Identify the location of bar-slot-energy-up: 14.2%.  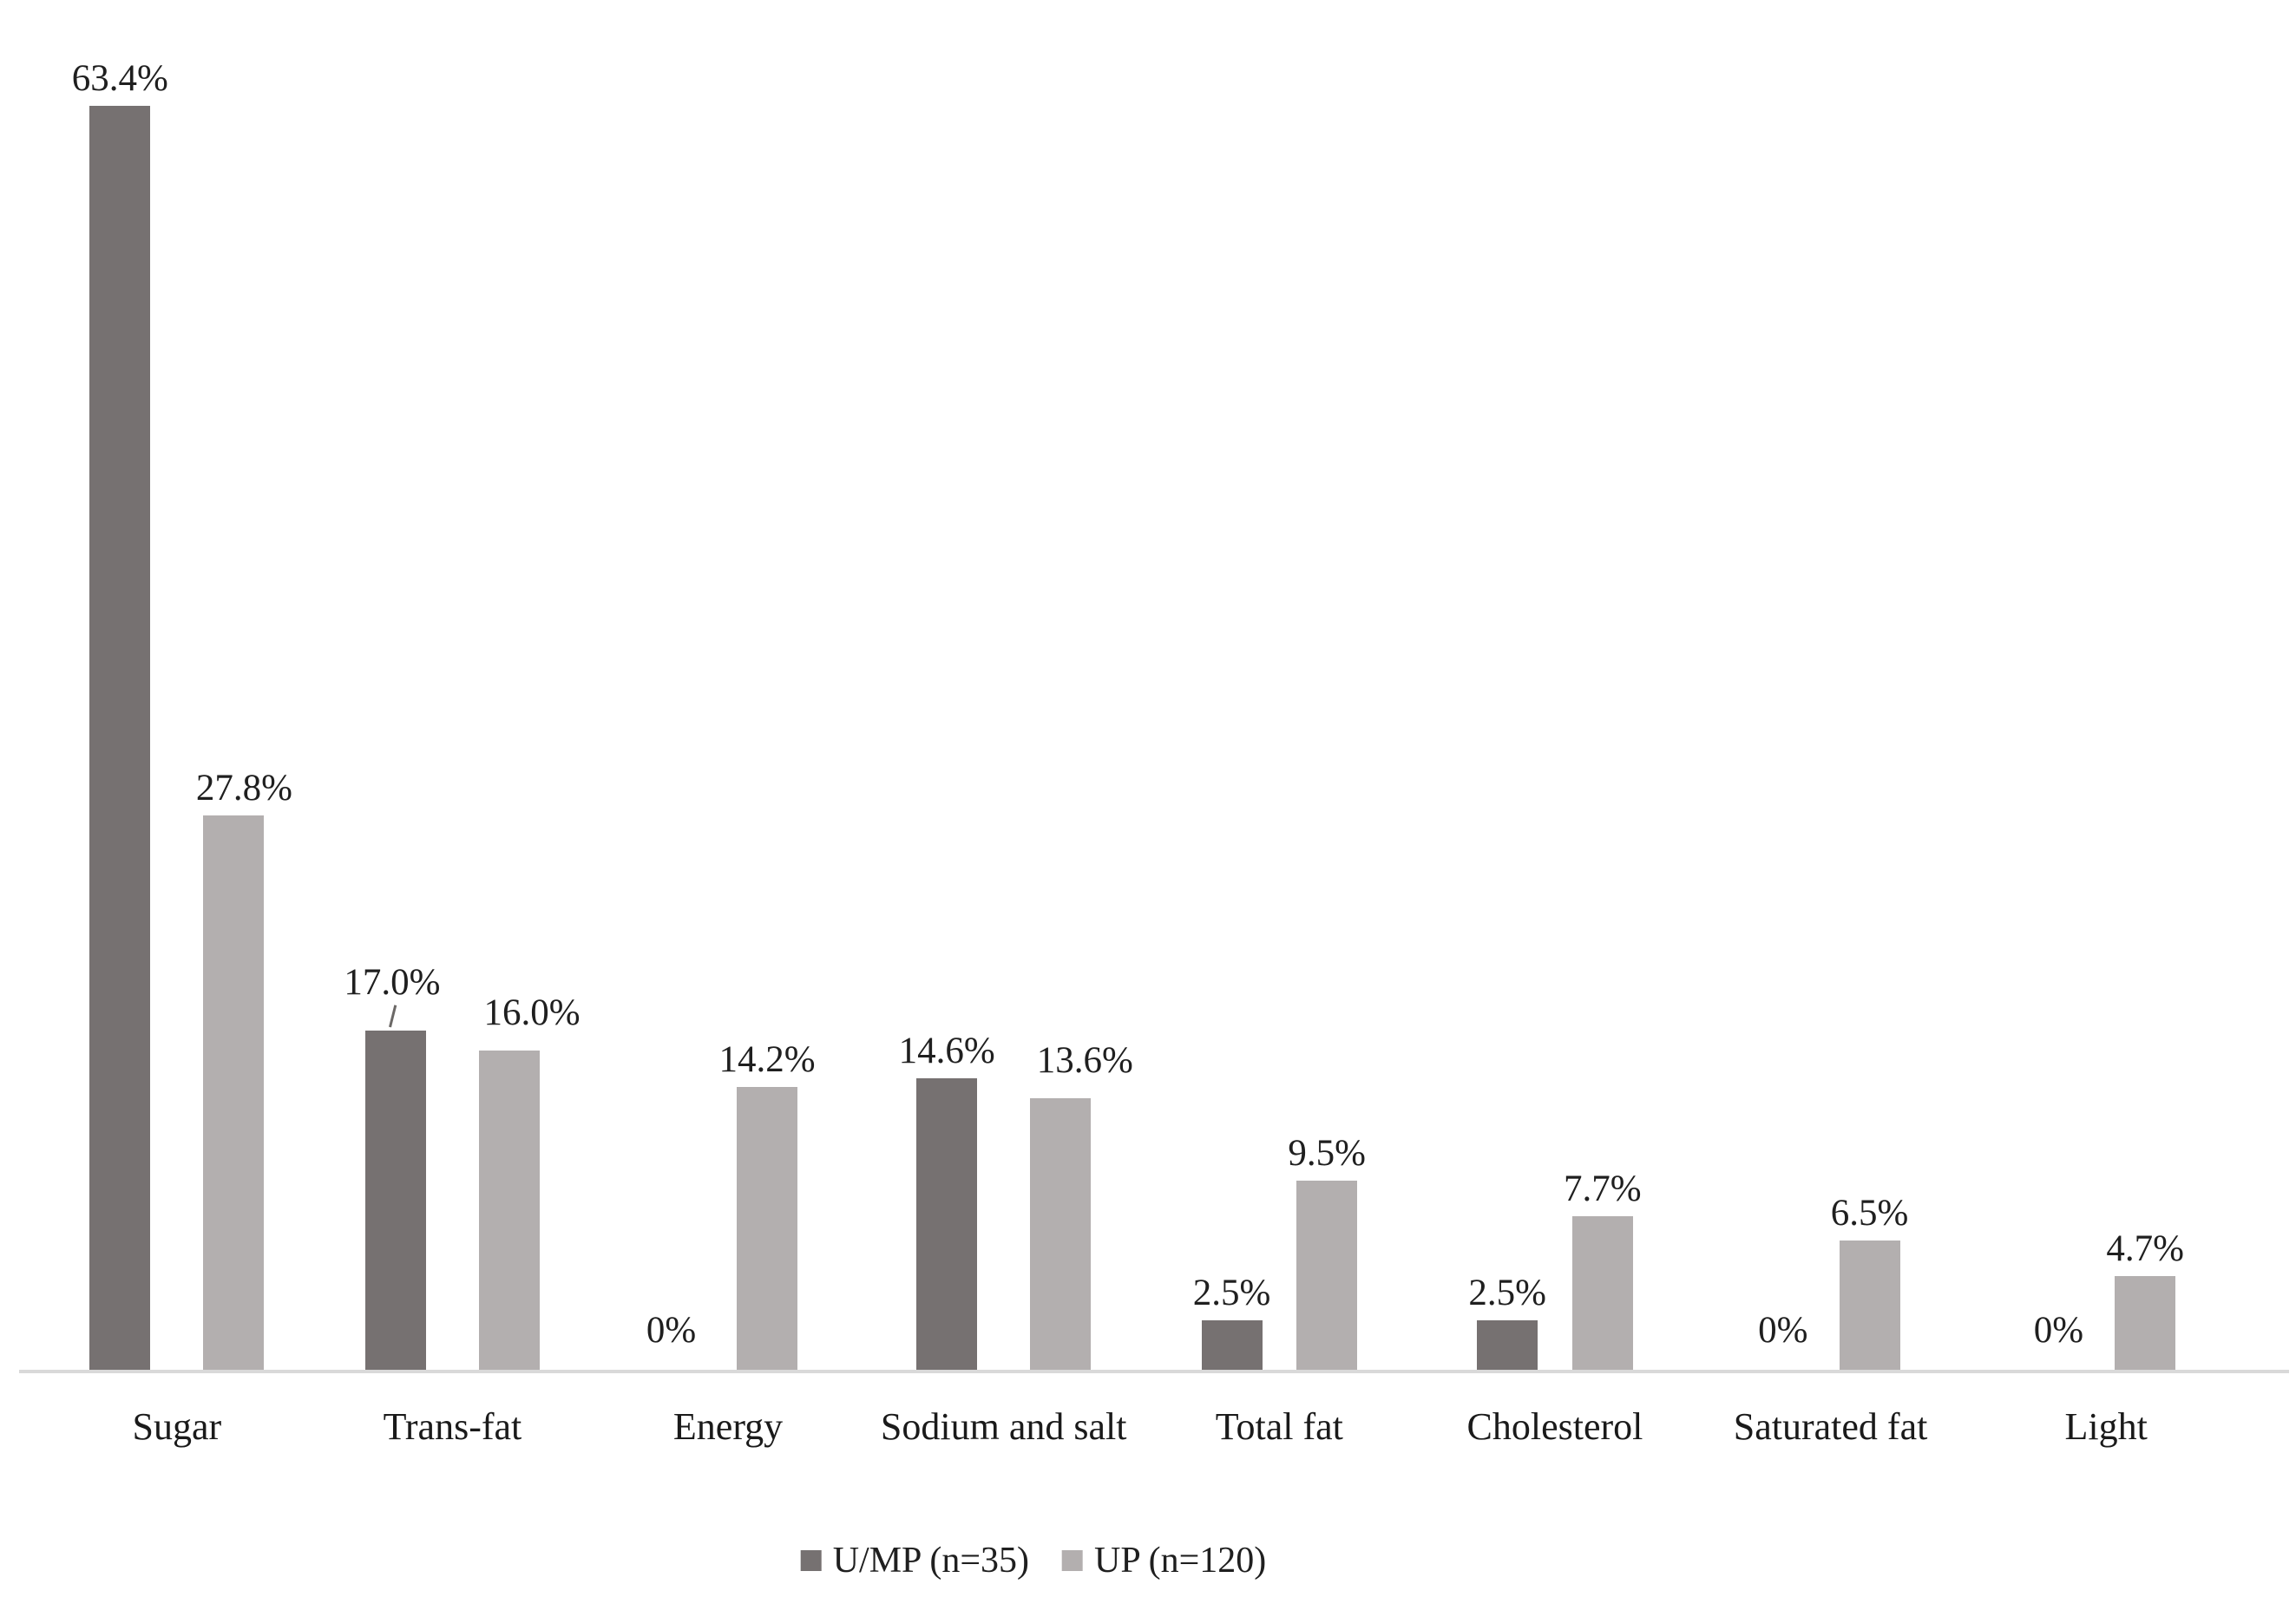
(767, 1205).